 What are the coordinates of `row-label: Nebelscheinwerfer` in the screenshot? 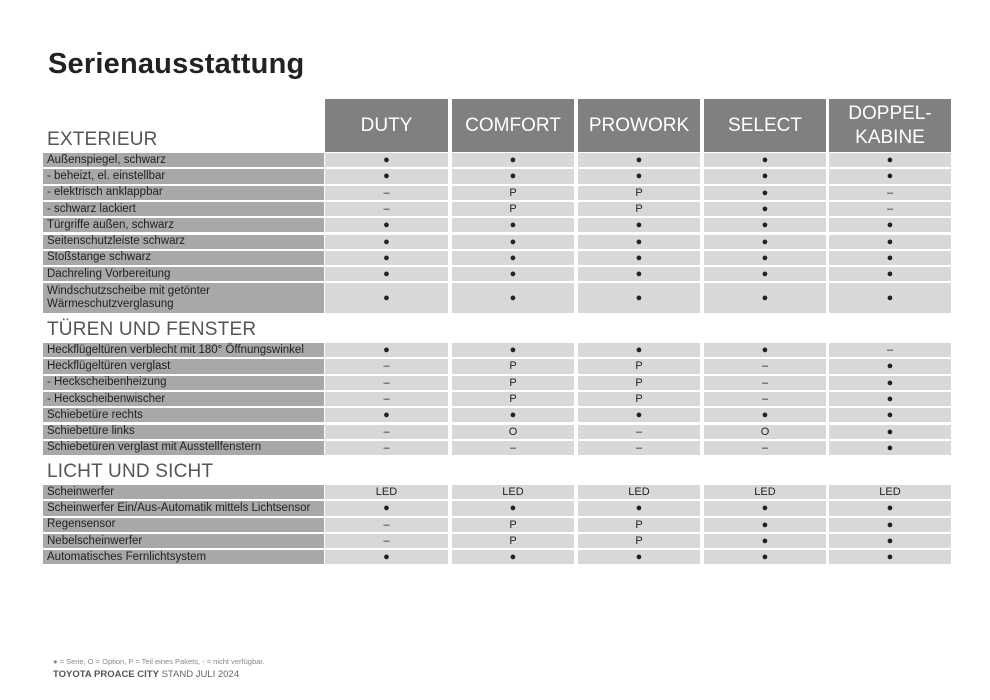 It's located at (183, 542).